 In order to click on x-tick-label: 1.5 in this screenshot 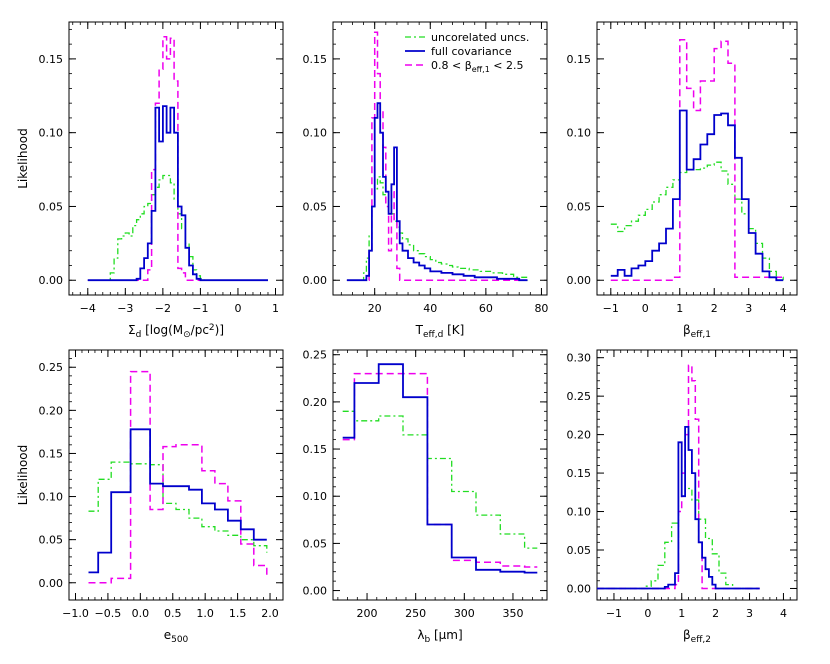, I will do `click(238, 613)`.